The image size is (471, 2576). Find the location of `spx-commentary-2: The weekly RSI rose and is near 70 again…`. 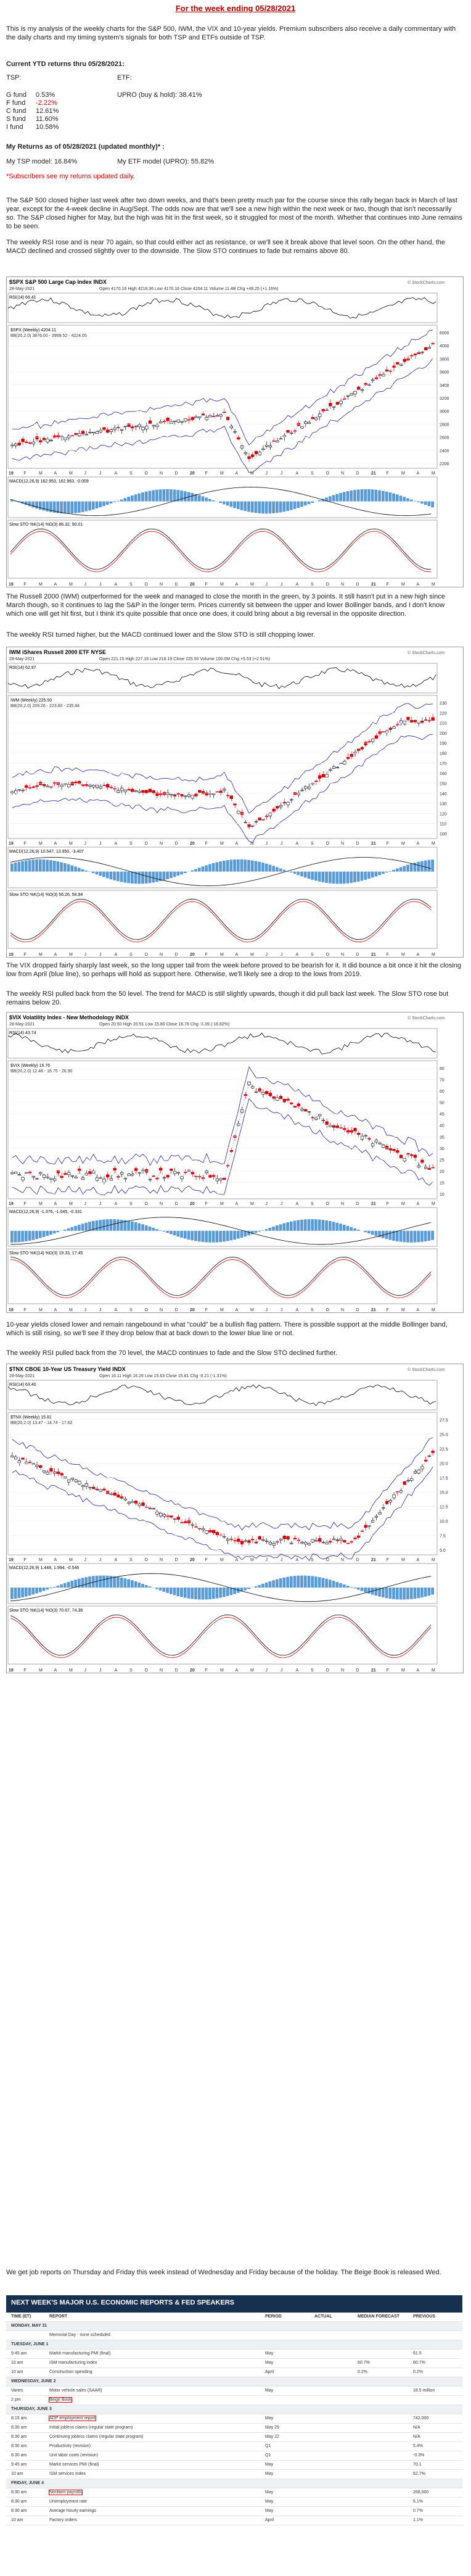

spx-commentary-2: The weekly RSI rose and is near 70 again… is located at coordinates (226, 247).